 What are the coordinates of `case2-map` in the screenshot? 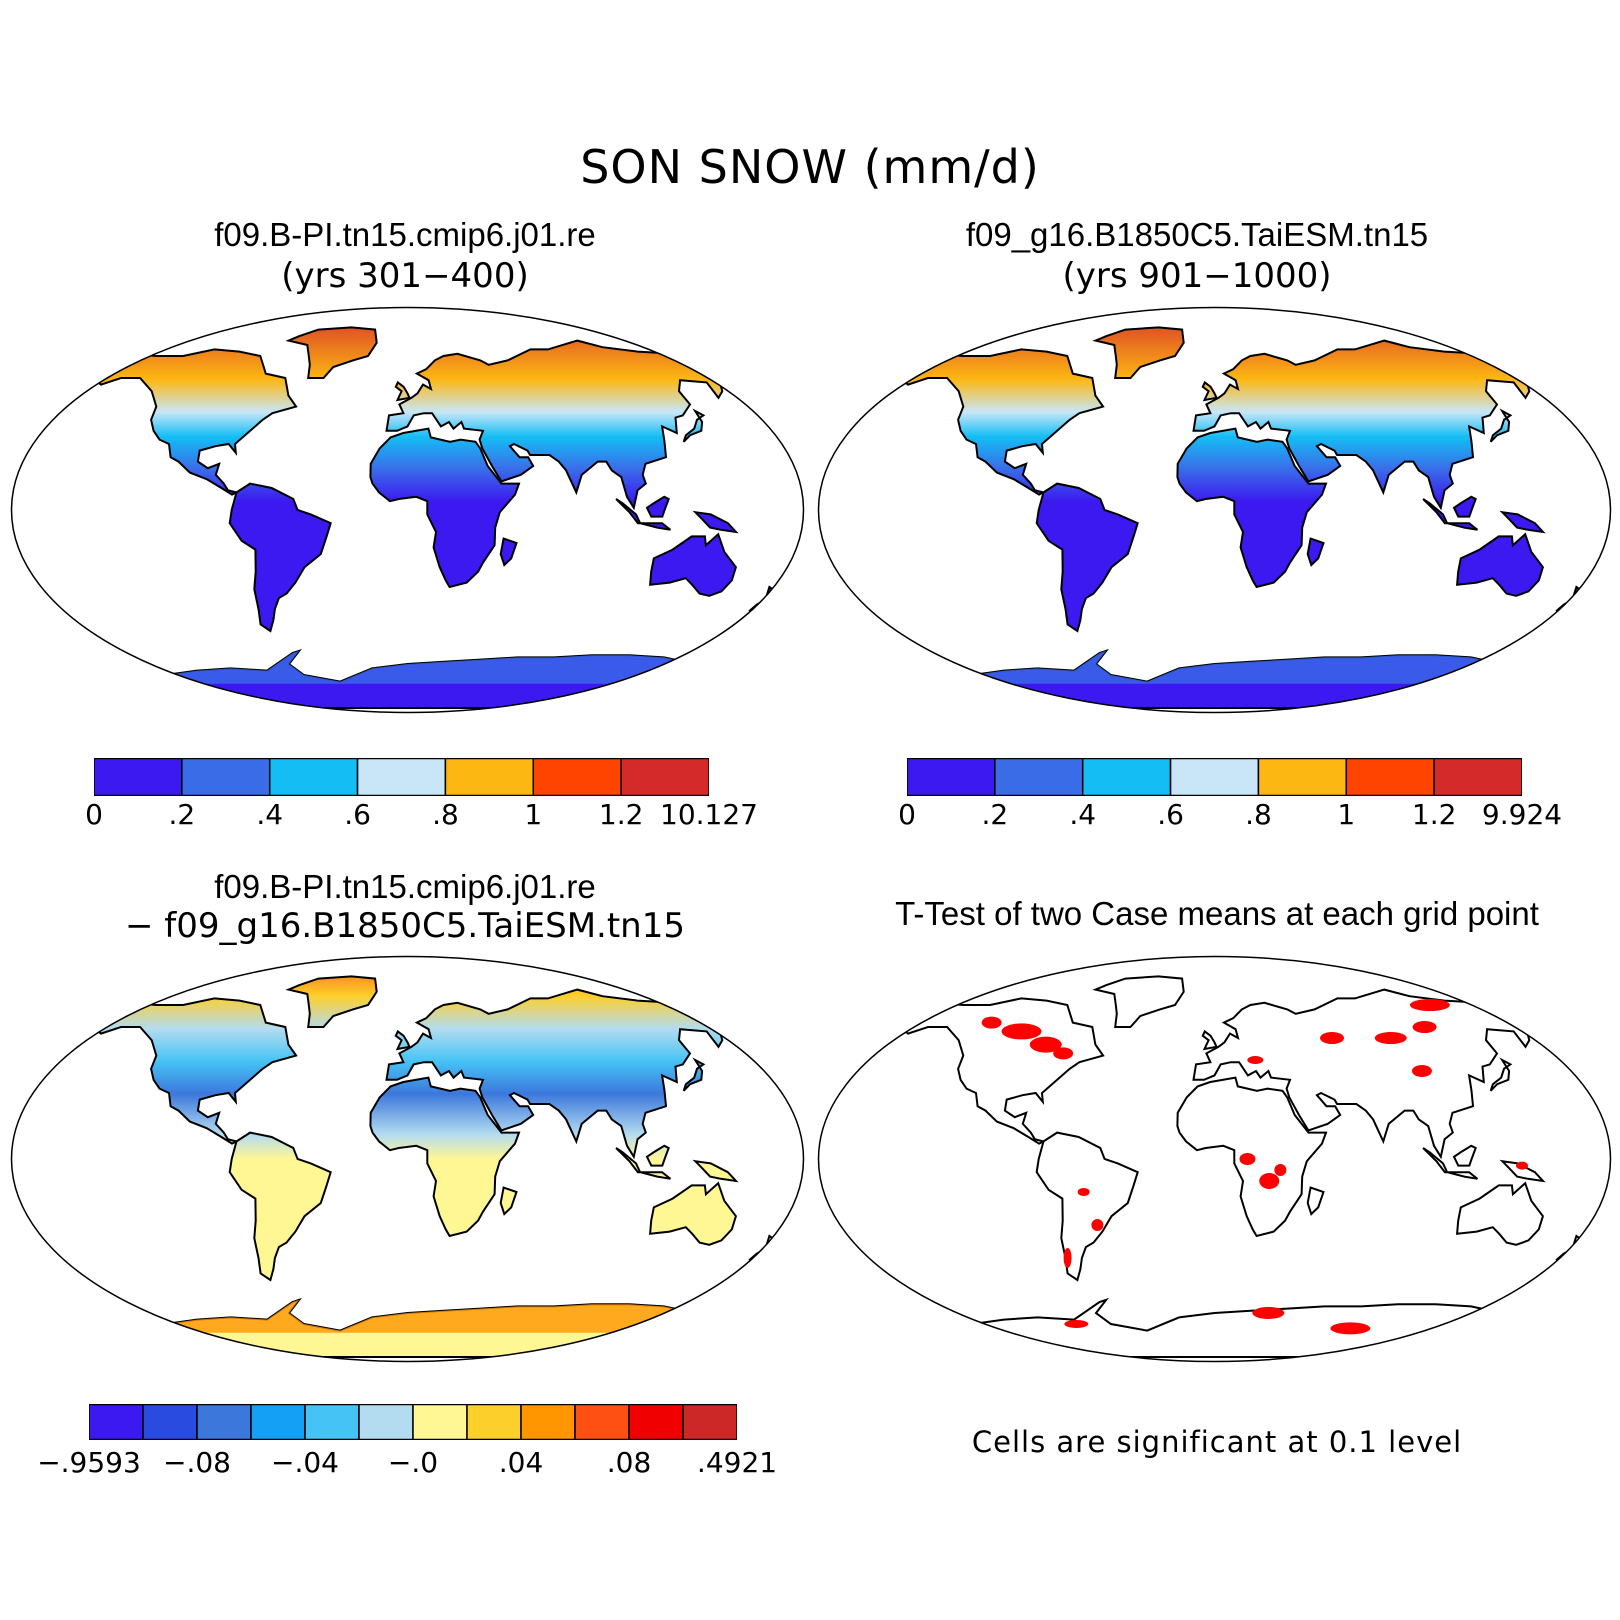 It's located at (1214, 510).